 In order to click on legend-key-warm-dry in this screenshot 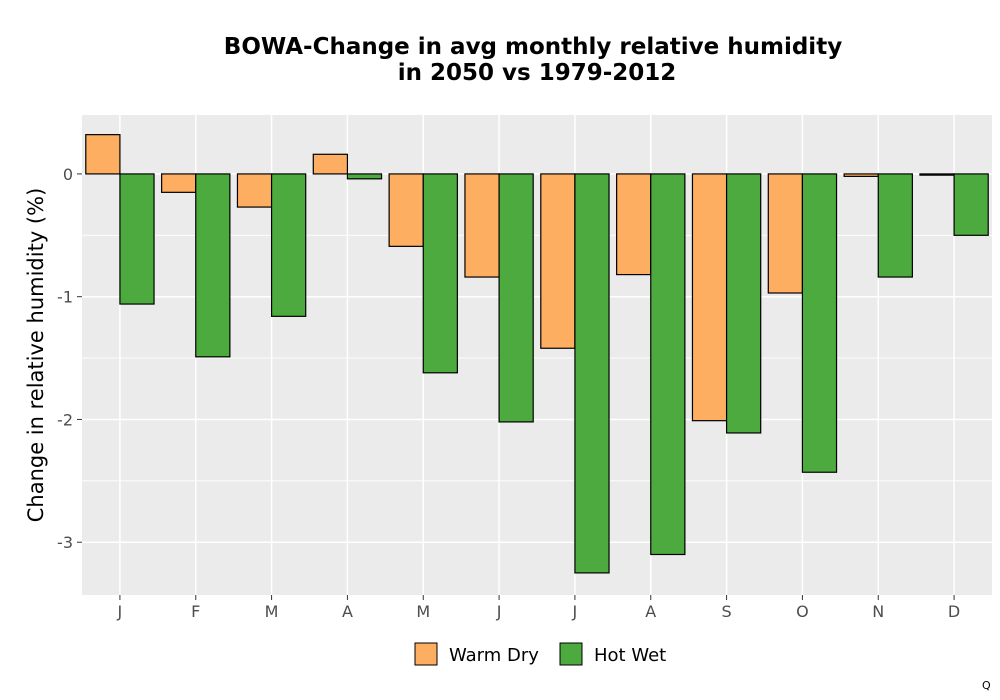, I will do `click(426, 654)`.